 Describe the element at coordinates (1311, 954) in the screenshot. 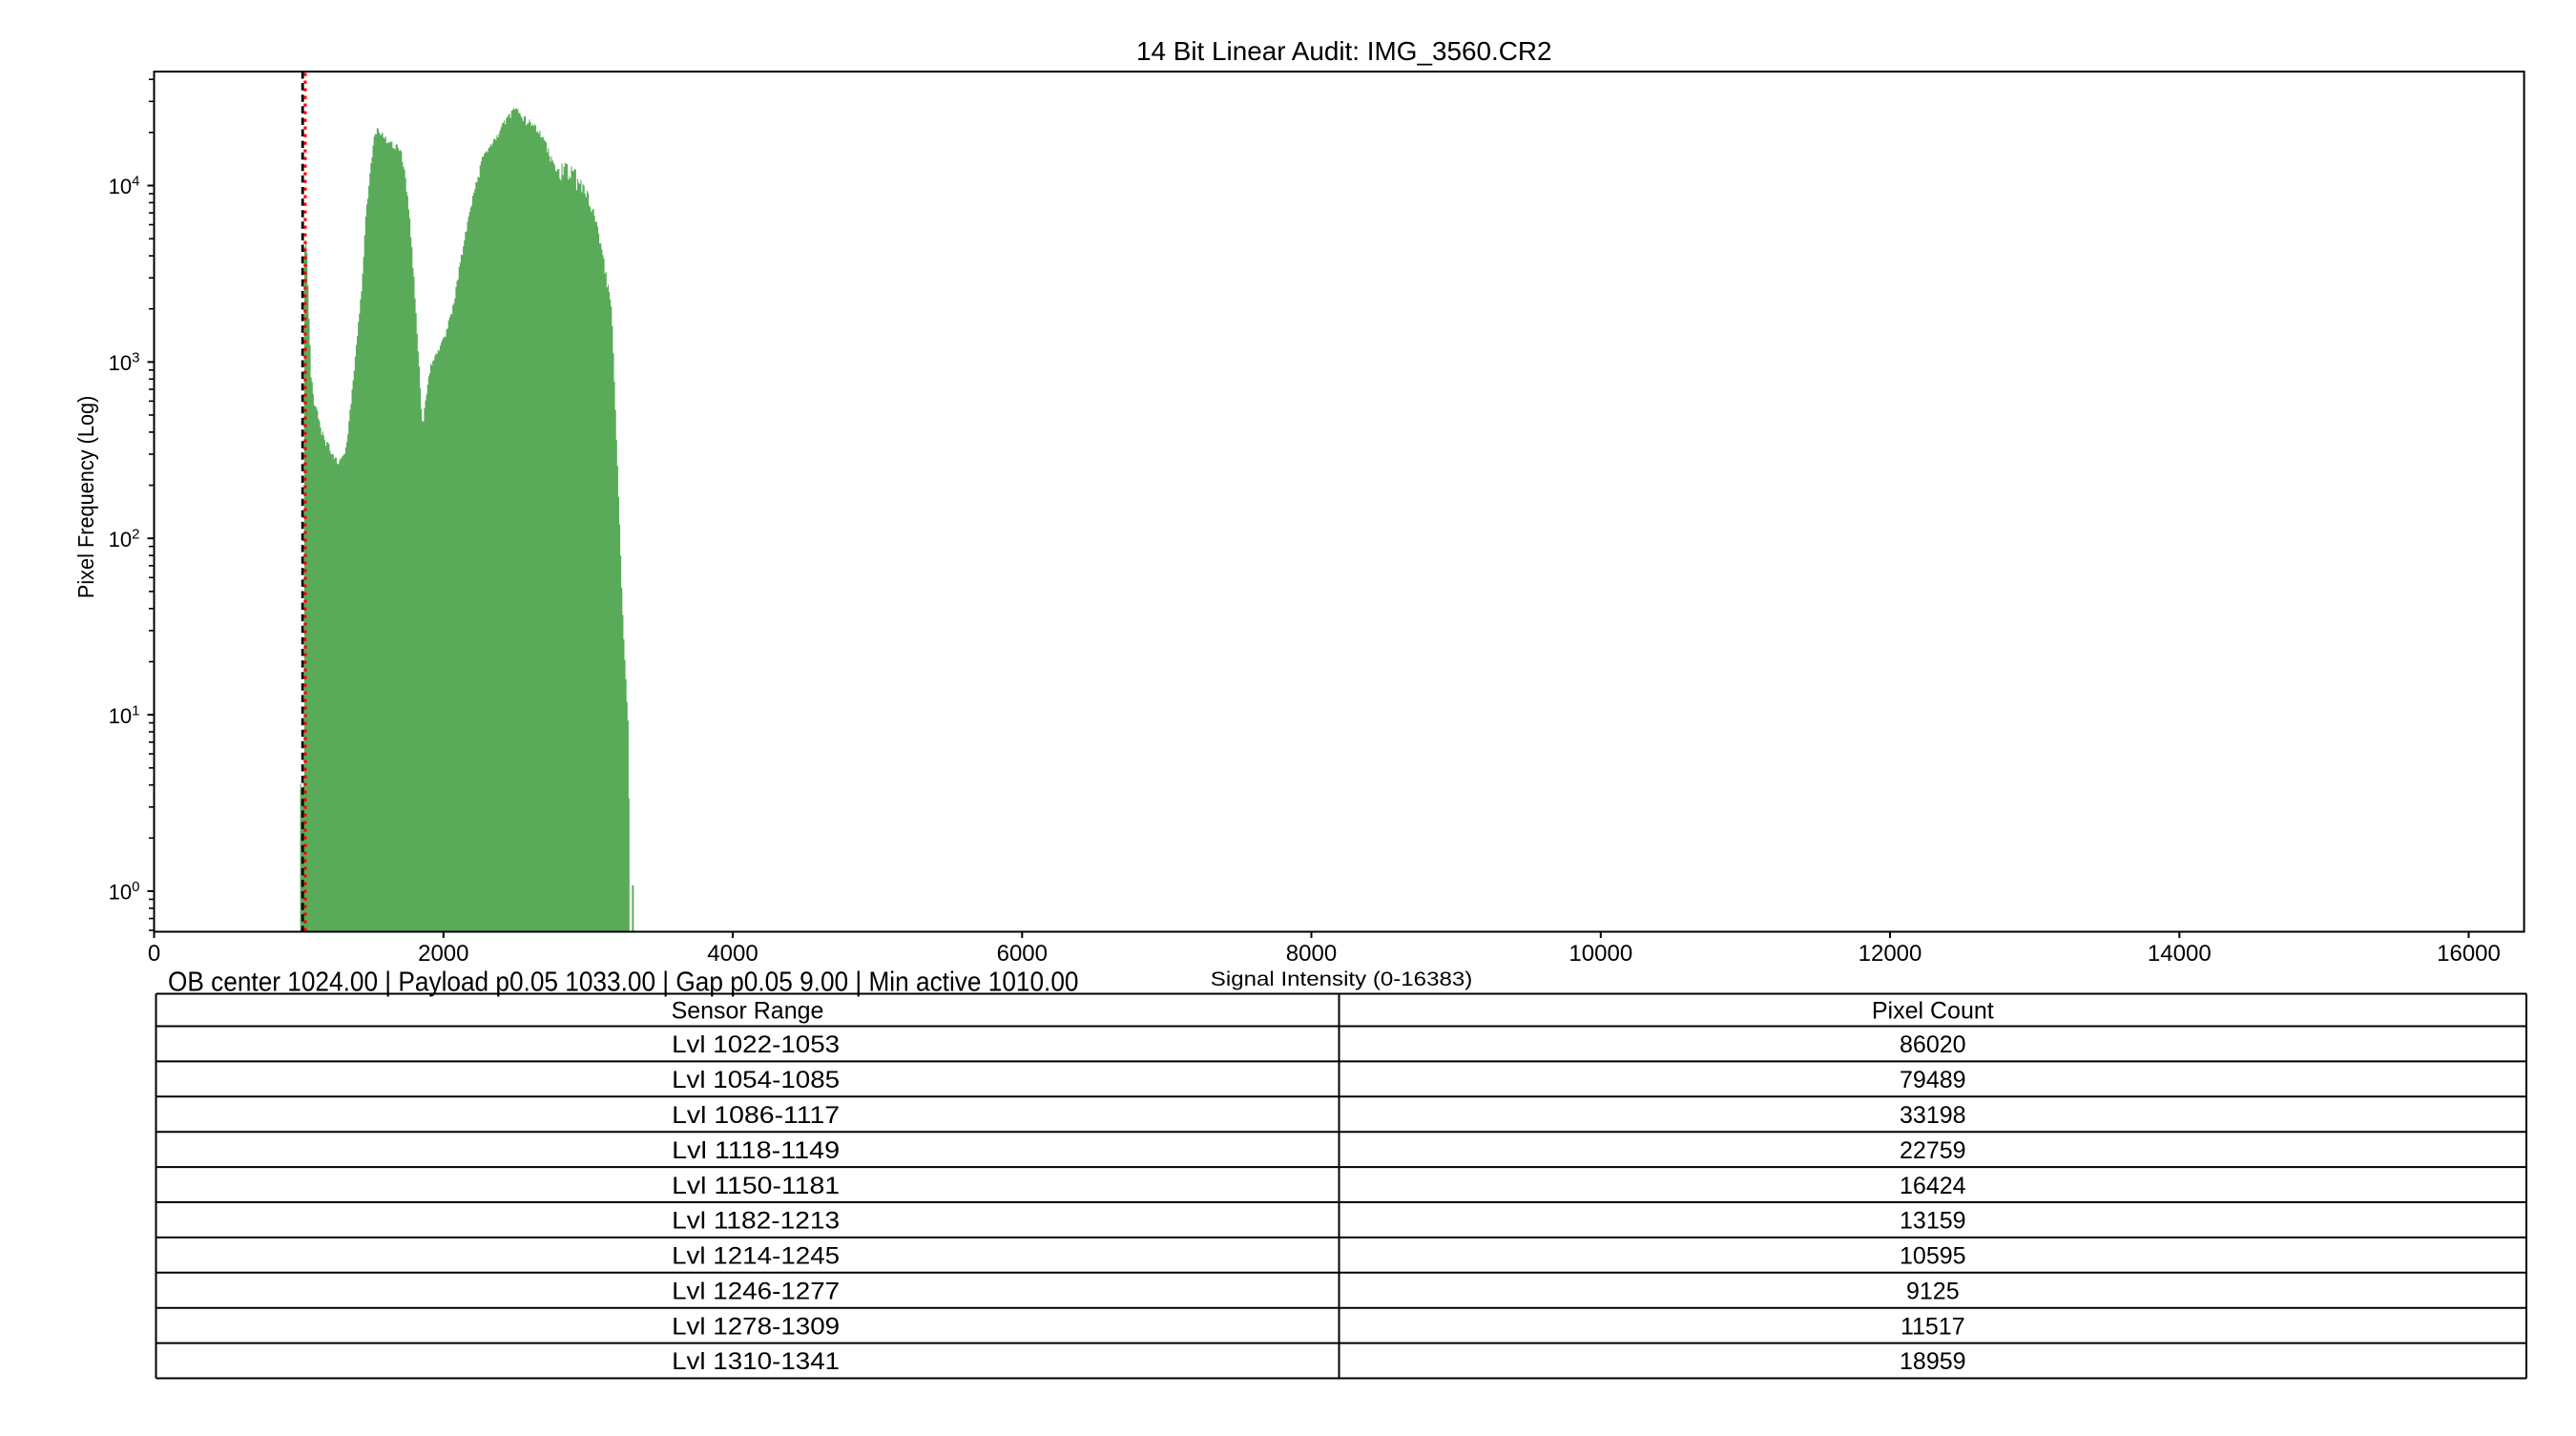

I see `svg-text: 8000` at that location.